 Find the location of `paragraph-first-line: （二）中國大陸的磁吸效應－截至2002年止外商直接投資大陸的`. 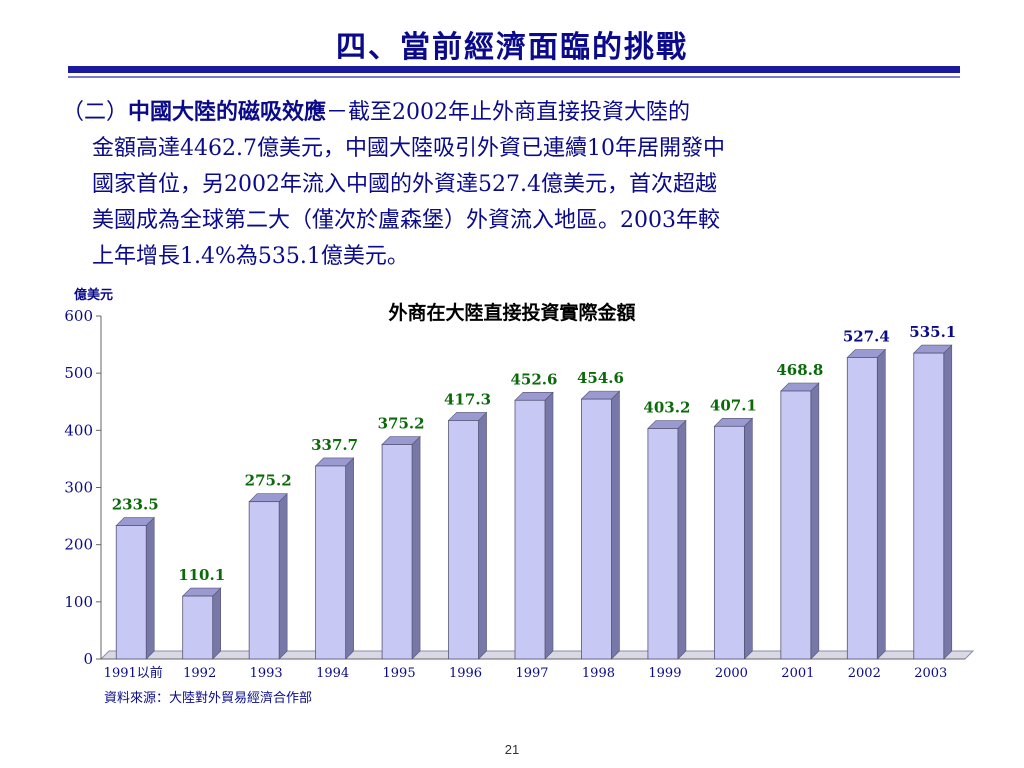

paragraph-first-line: （二）中國大陸的磁吸效應－截至2002年止外商直接投資大陸的 is located at coordinates (522, 112).